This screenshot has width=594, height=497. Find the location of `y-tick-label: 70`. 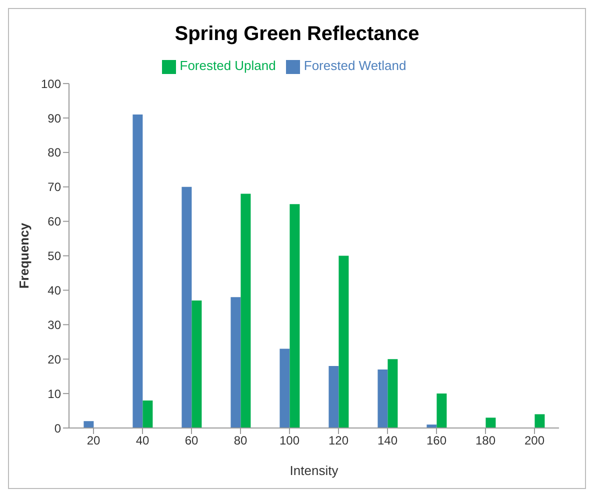

y-tick-label: 70 is located at coordinates (55, 187).